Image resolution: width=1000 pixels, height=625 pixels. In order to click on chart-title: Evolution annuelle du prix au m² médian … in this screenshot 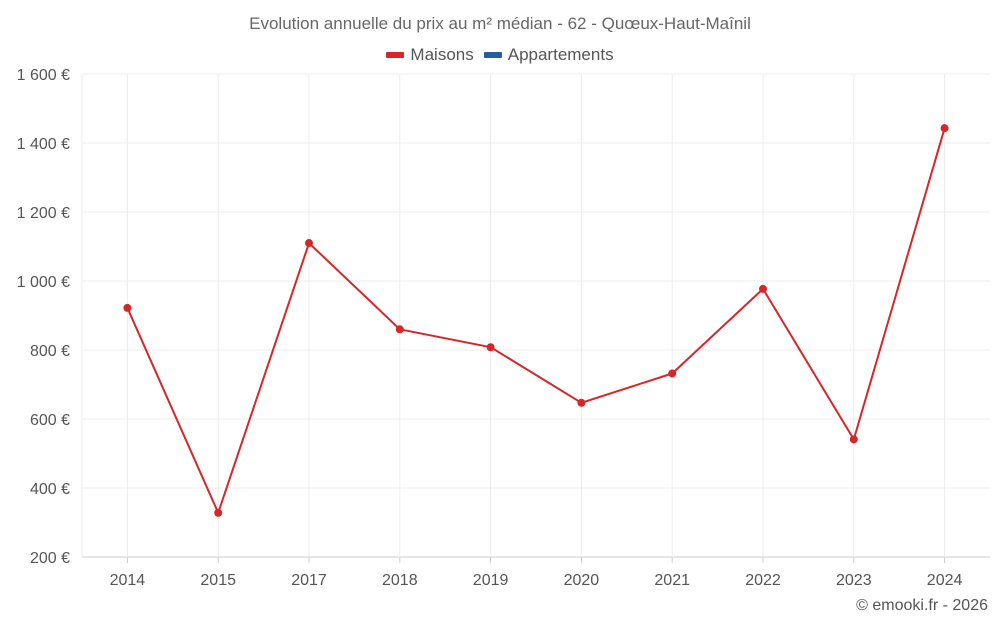, I will do `click(500, 23)`.